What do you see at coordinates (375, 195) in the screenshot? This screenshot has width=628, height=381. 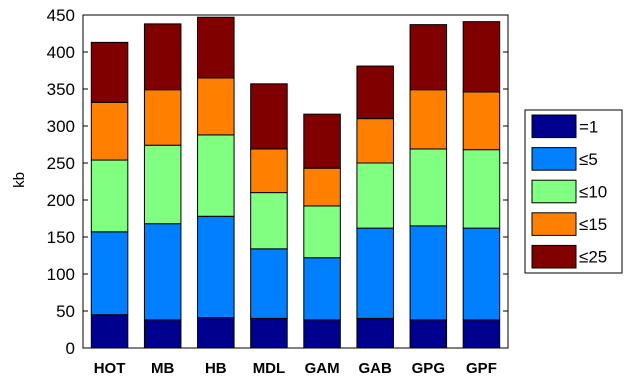 I see `bar-segment-gab-s2` at bounding box center [375, 195].